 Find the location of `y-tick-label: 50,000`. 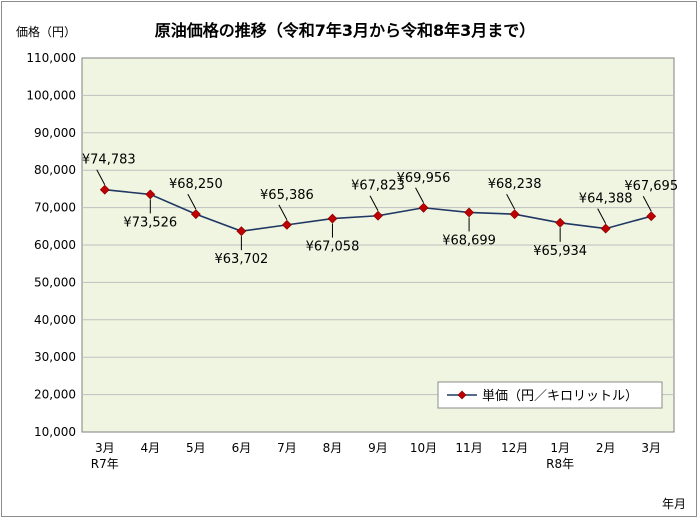

y-tick-label: 50,000 is located at coordinates (55, 282).